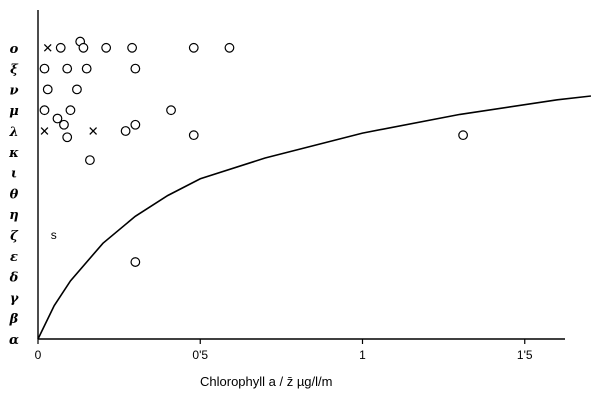  What do you see at coordinates (14, 278) in the screenshot?
I see `y-category-label: δ` at bounding box center [14, 278].